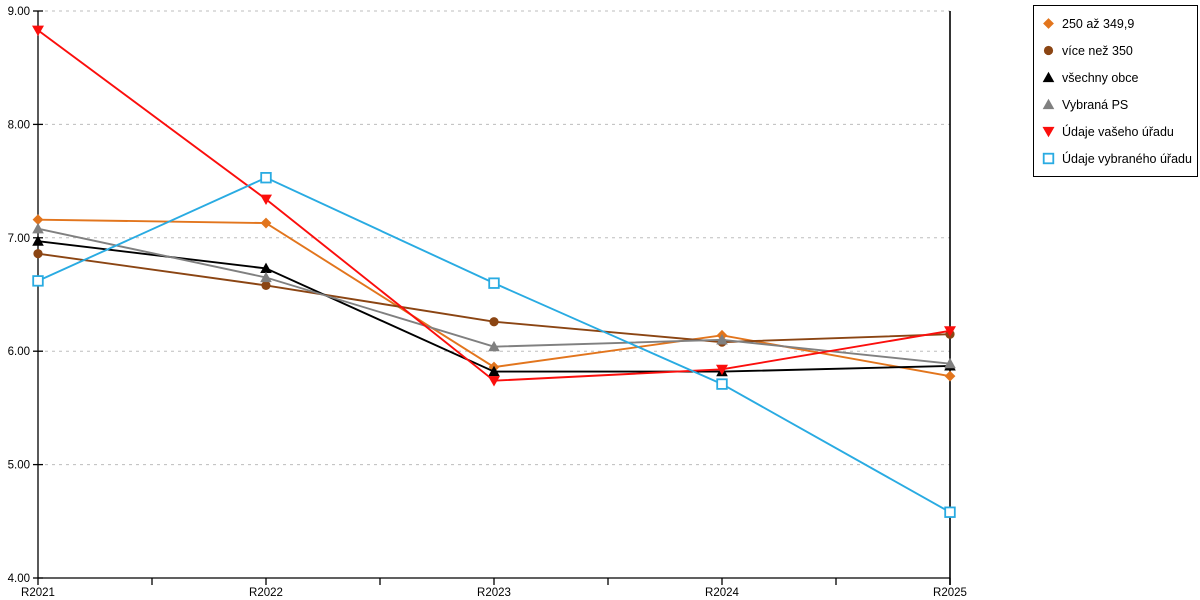 Image resolution: width=1200 pixels, height=600 pixels. I want to click on y-tick-label: 9.00, so click(19, 12).